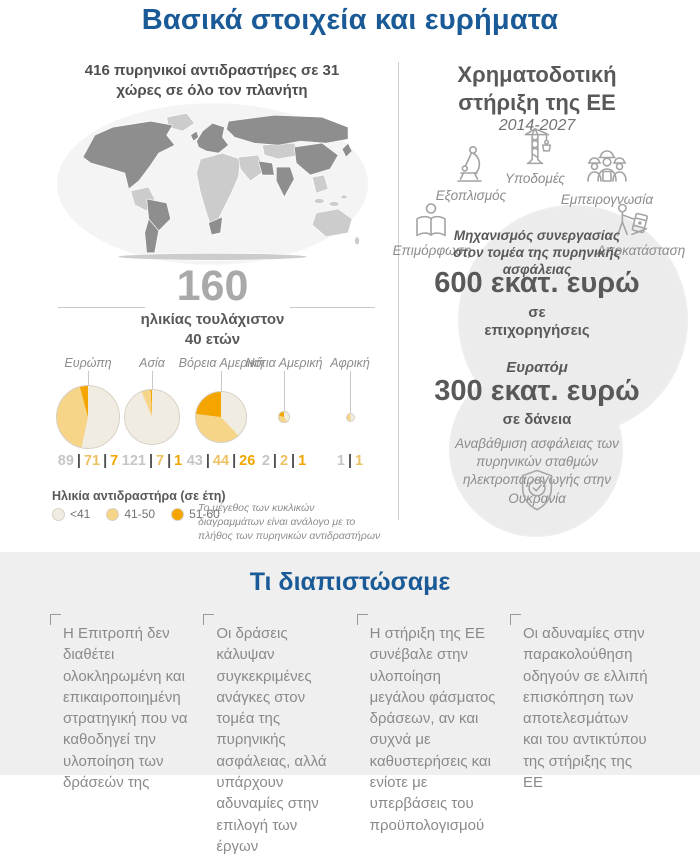  What do you see at coordinates (152, 363) in the screenshot?
I see `pie-region-label: Ασία` at bounding box center [152, 363].